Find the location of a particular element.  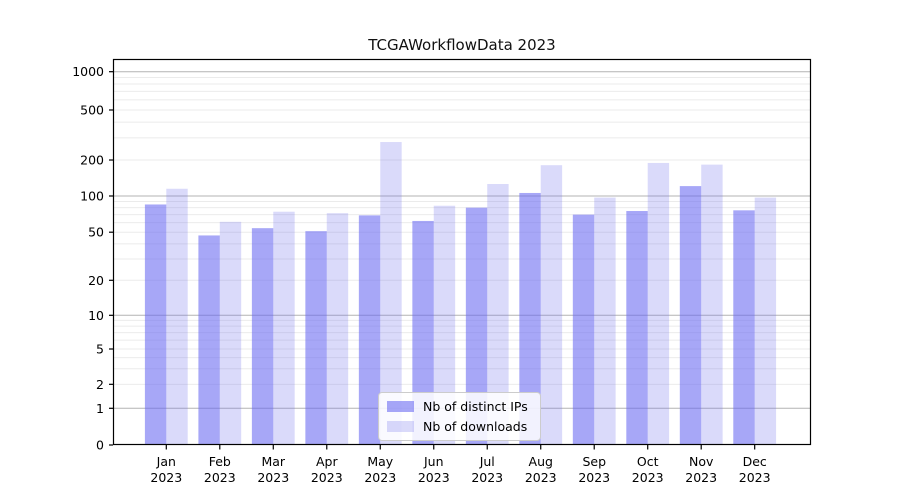

x-tick-label-feb: Feb 2023 is located at coordinates (220, 469).